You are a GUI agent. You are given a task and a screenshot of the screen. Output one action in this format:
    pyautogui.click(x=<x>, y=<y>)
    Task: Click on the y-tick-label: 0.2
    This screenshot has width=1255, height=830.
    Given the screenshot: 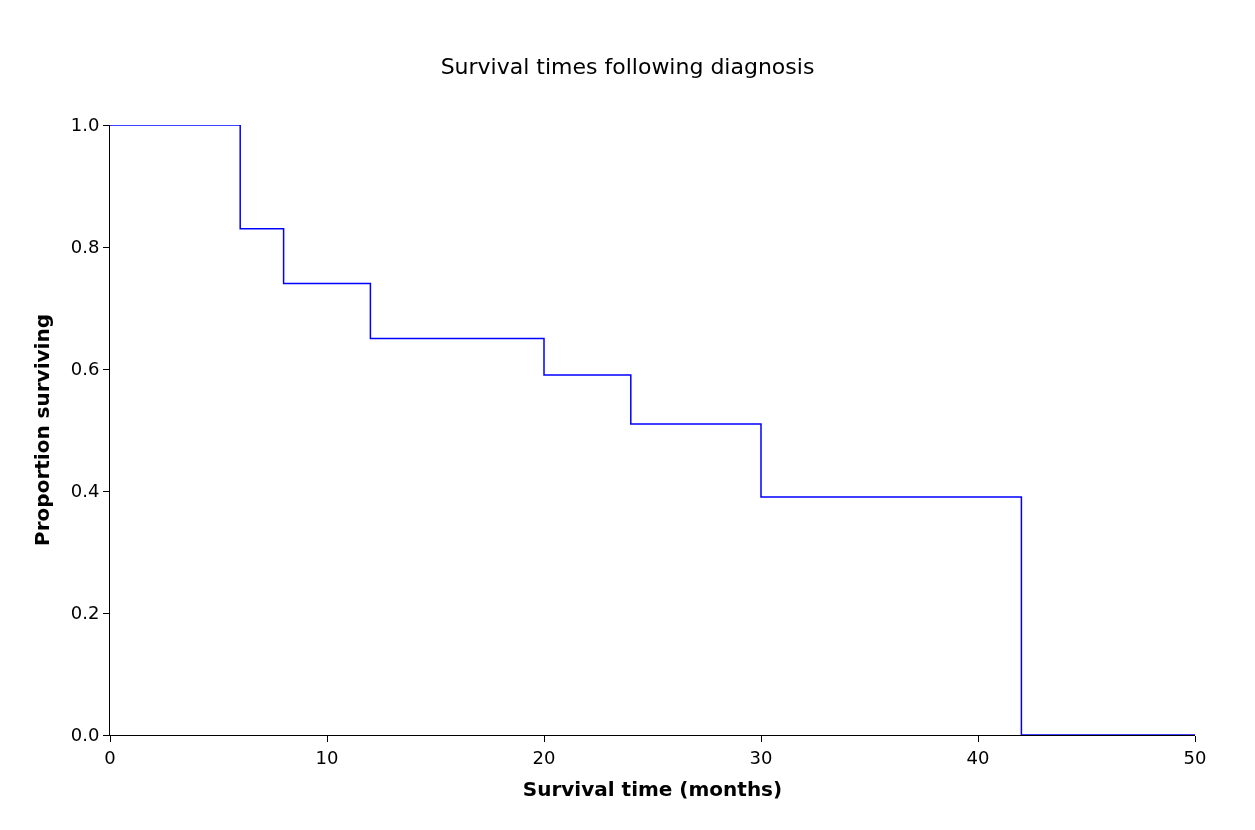 What is the action you would take?
    pyautogui.click(x=85, y=613)
    